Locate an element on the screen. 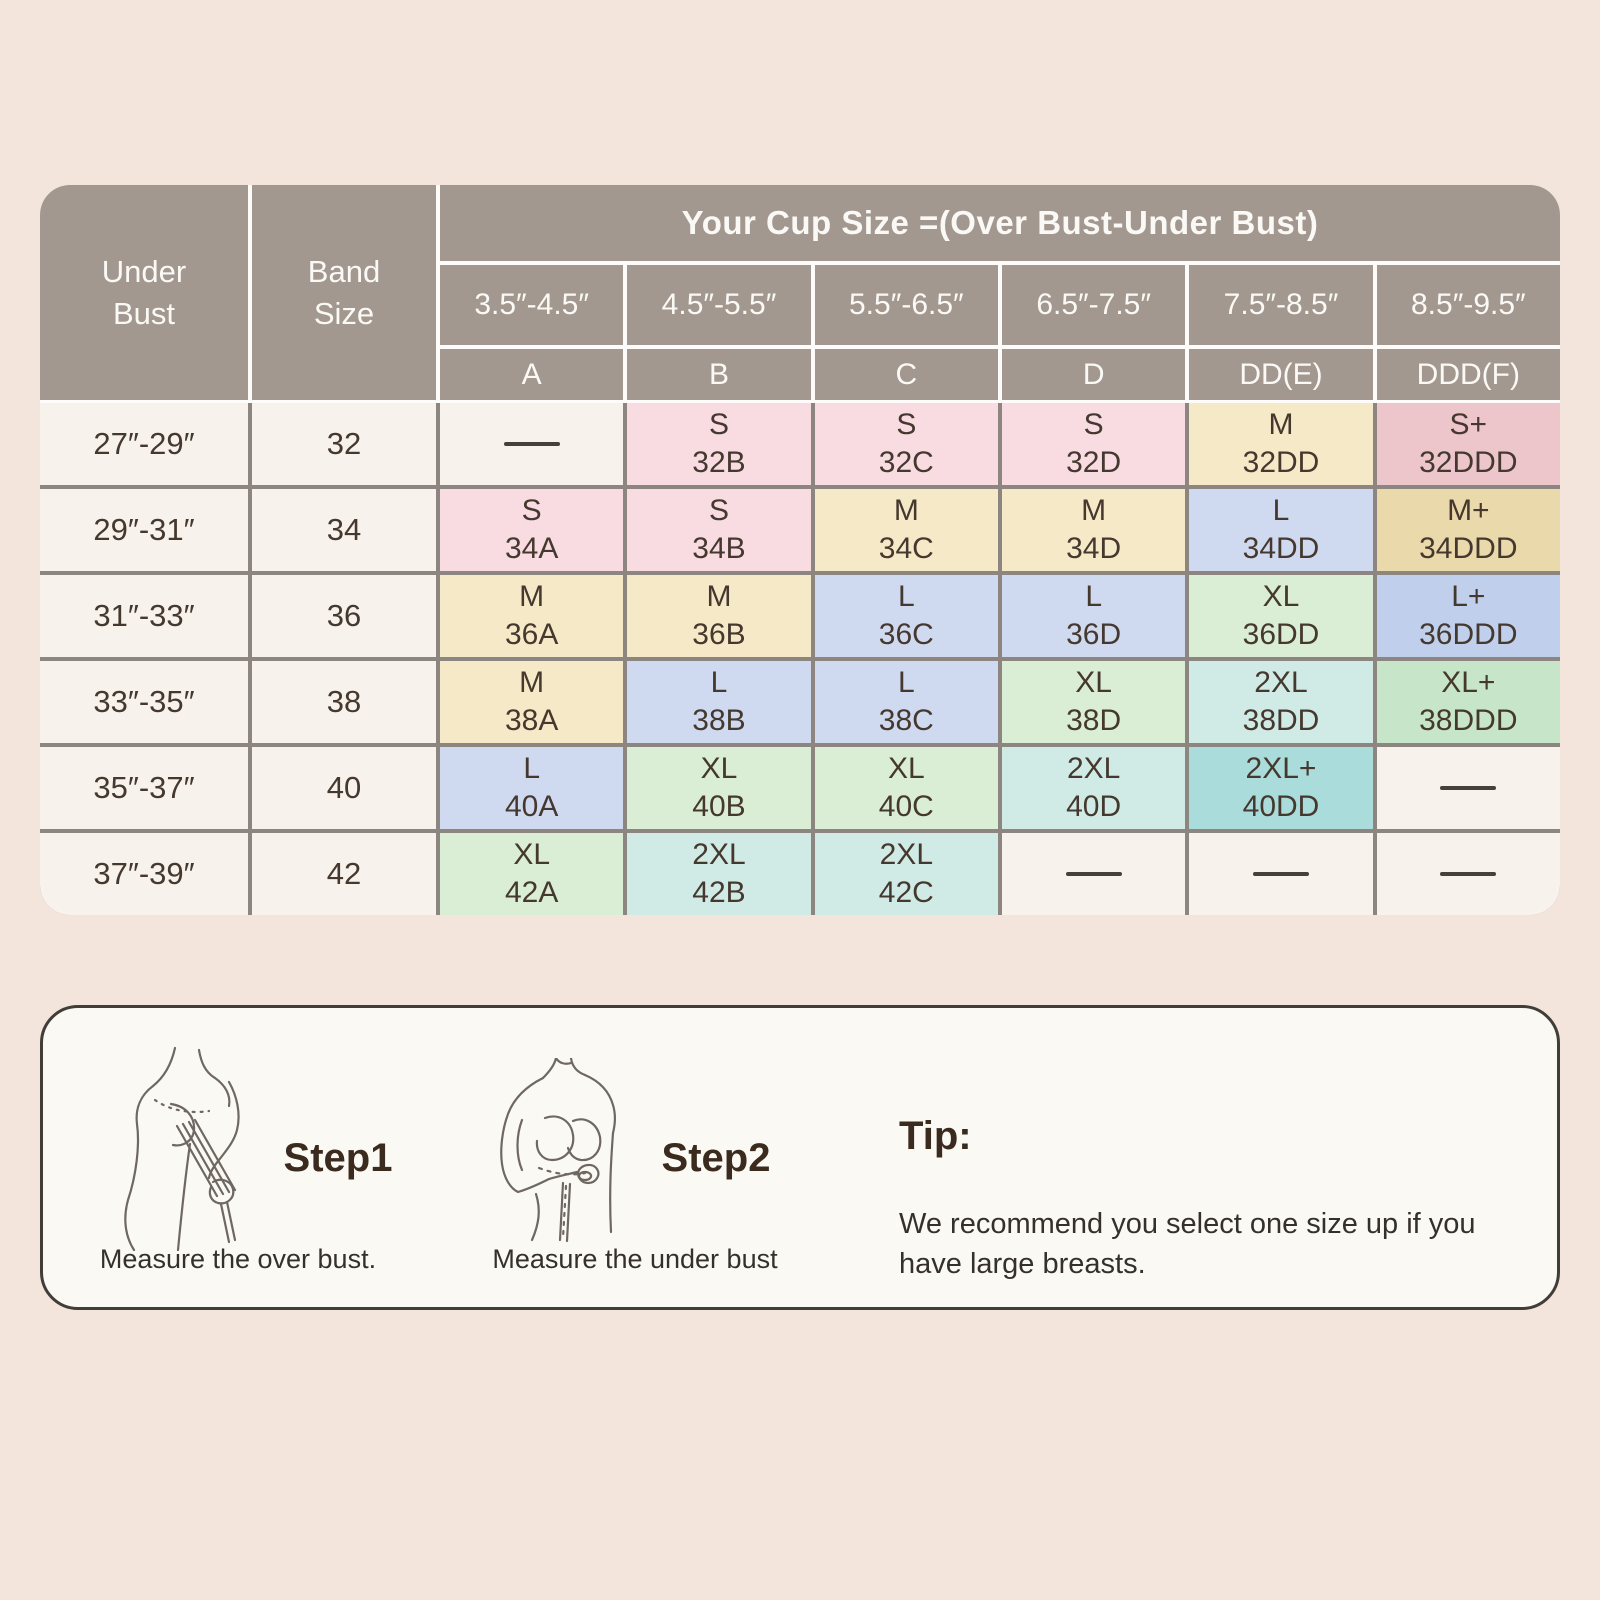  step2-caption: Measure the under bust is located at coordinates (635, 1259).